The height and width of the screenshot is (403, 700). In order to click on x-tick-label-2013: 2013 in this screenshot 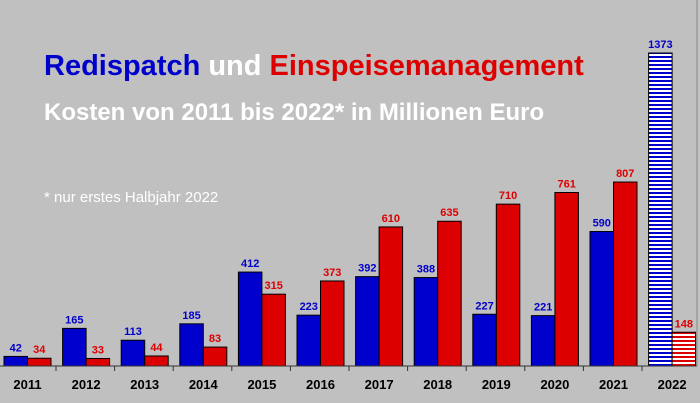, I will do `click(144, 384)`.